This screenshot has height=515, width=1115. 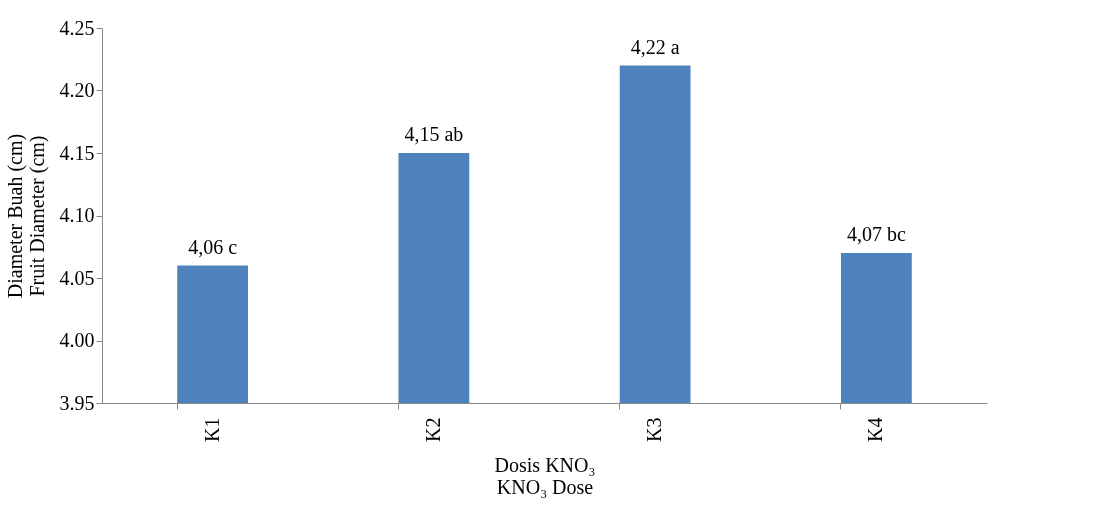 I want to click on x-tick-label: K1, so click(x=211, y=429).